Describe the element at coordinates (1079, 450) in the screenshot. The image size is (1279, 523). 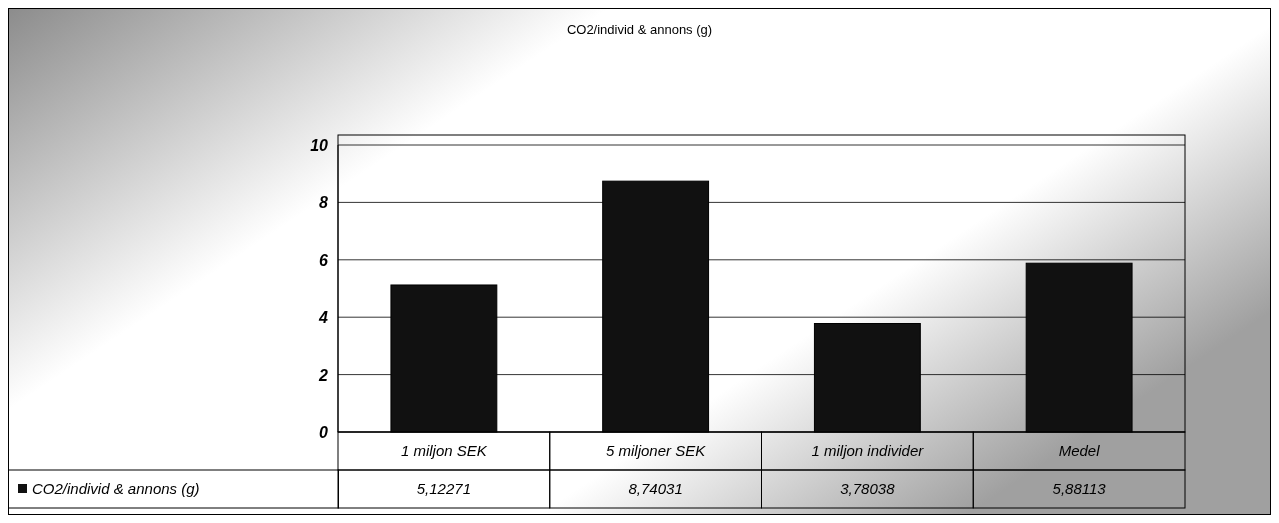
I see `x-tick-label: Medel` at that location.